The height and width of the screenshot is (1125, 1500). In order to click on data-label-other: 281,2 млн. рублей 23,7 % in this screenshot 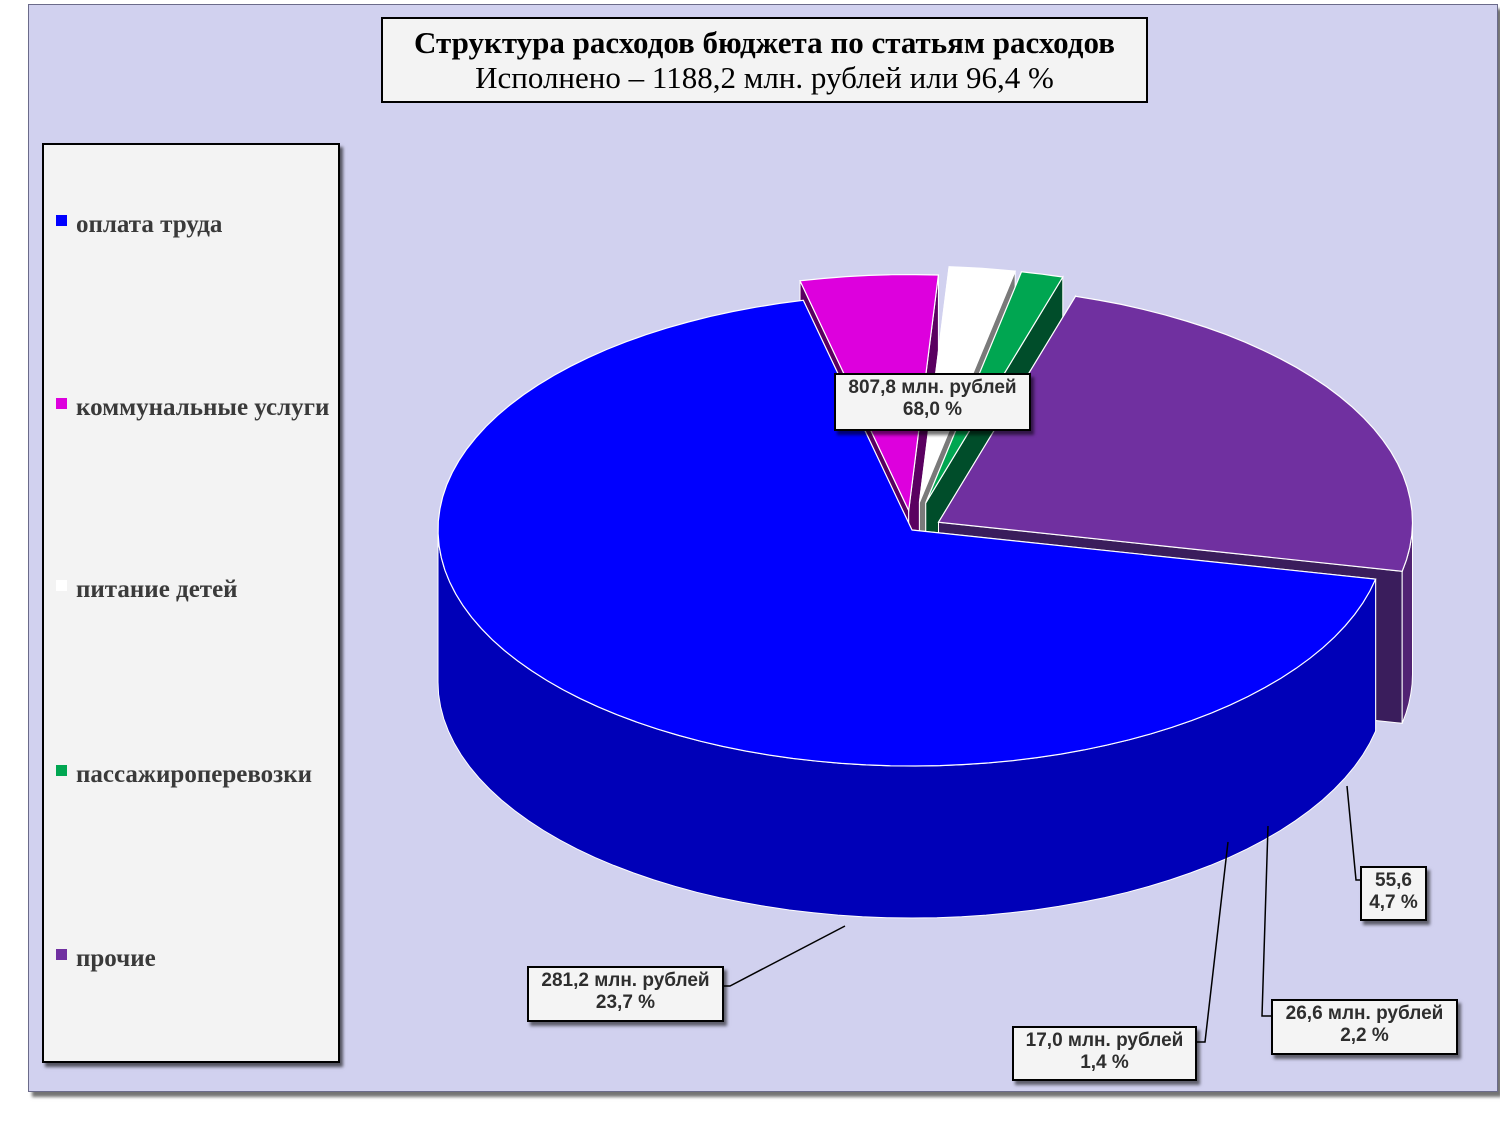, I will do `click(625, 994)`.